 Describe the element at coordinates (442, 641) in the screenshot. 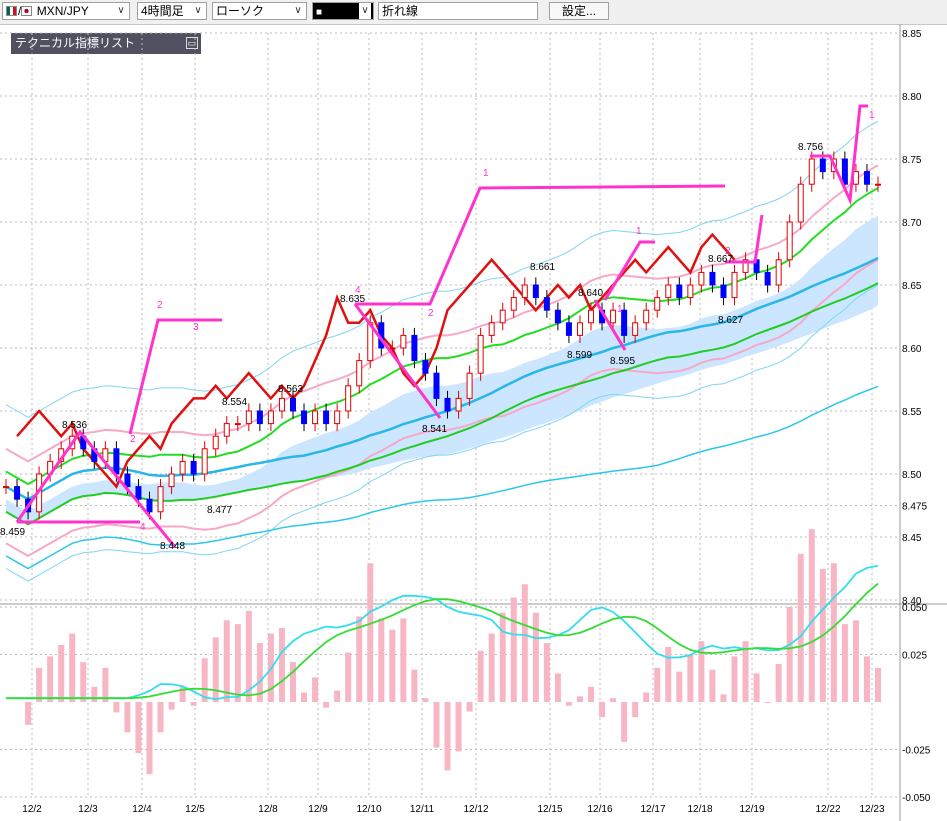

I see `macd-signal-line` at that location.